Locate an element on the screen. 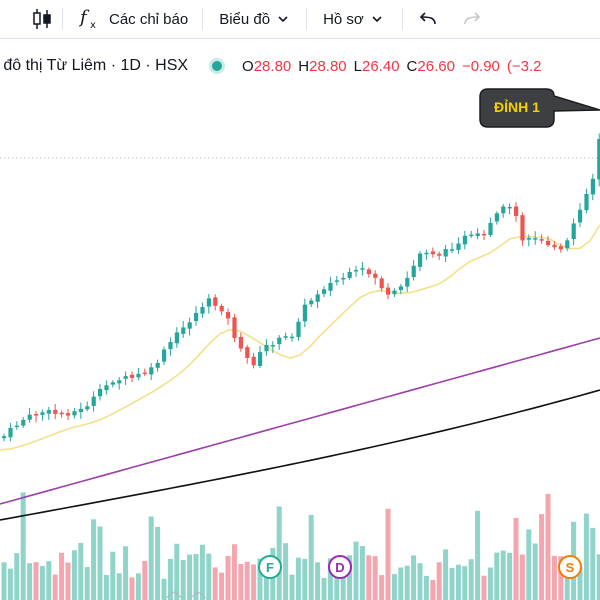 The height and width of the screenshot is (600, 600). open-value: 28.80 is located at coordinates (272, 66).